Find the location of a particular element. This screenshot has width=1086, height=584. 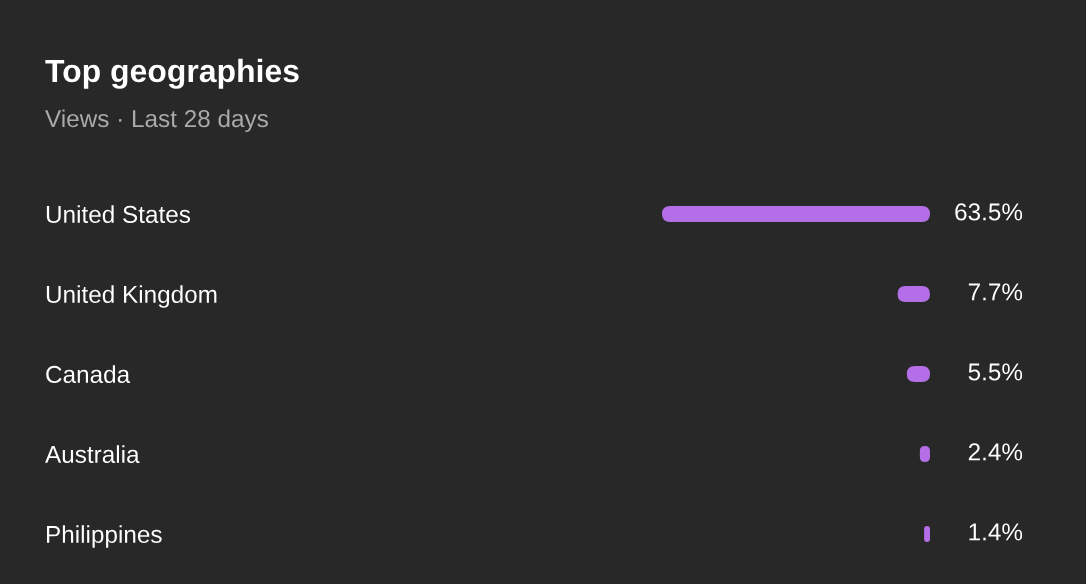

y-tick-label: Philippines is located at coordinates (104, 536).